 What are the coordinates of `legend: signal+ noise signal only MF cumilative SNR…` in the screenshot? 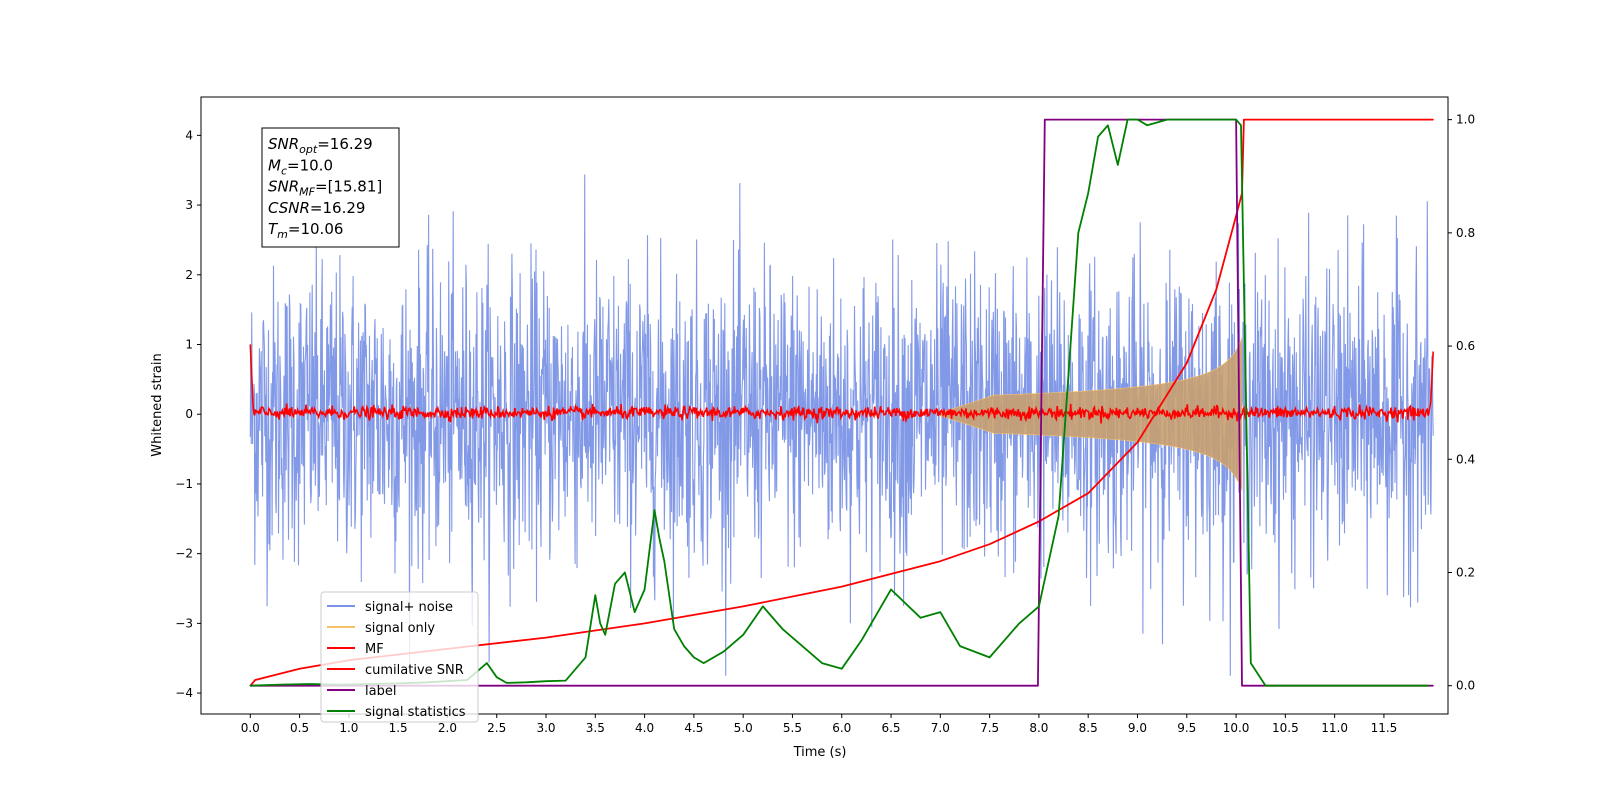 It's located at (399, 657).